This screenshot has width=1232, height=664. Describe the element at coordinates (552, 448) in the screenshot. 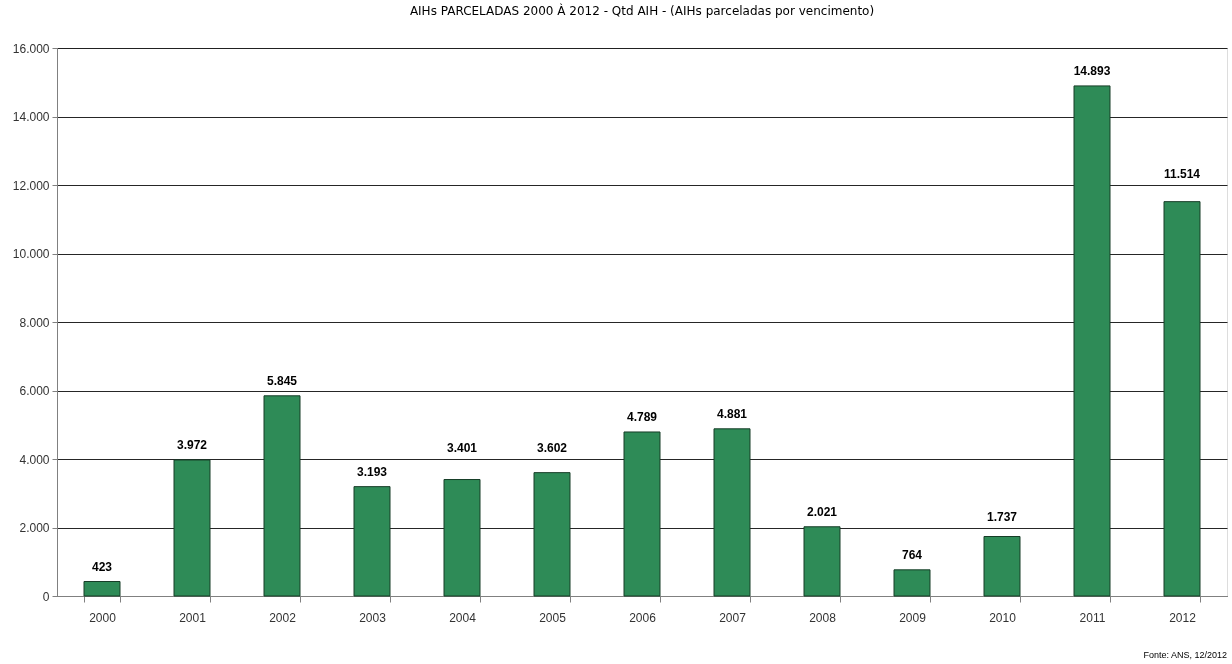

I see `data-label: 3.602` at that location.